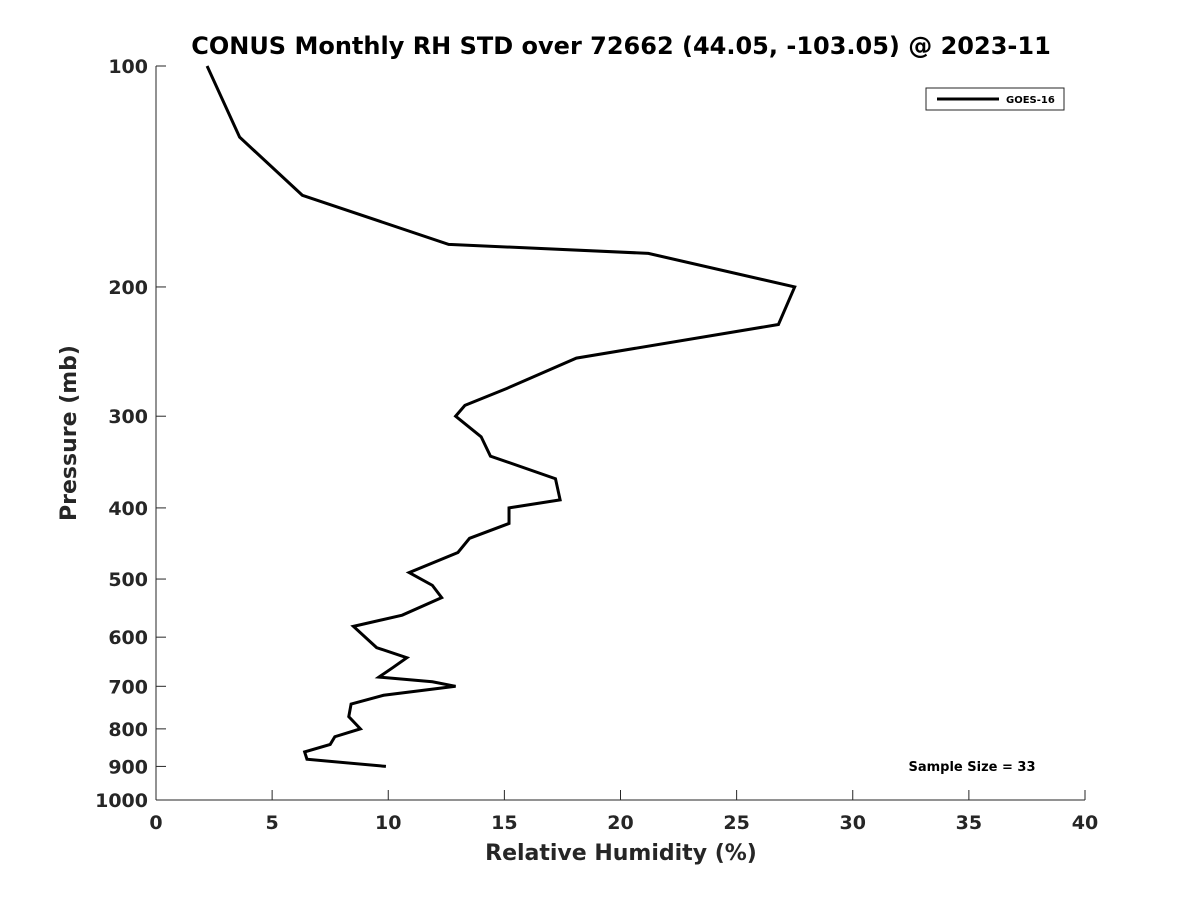 The height and width of the screenshot is (900, 1200). What do you see at coordinates (504, 823) in the screenshot?
I see `x-tick-label: 15` at bounding box center [504, 823].